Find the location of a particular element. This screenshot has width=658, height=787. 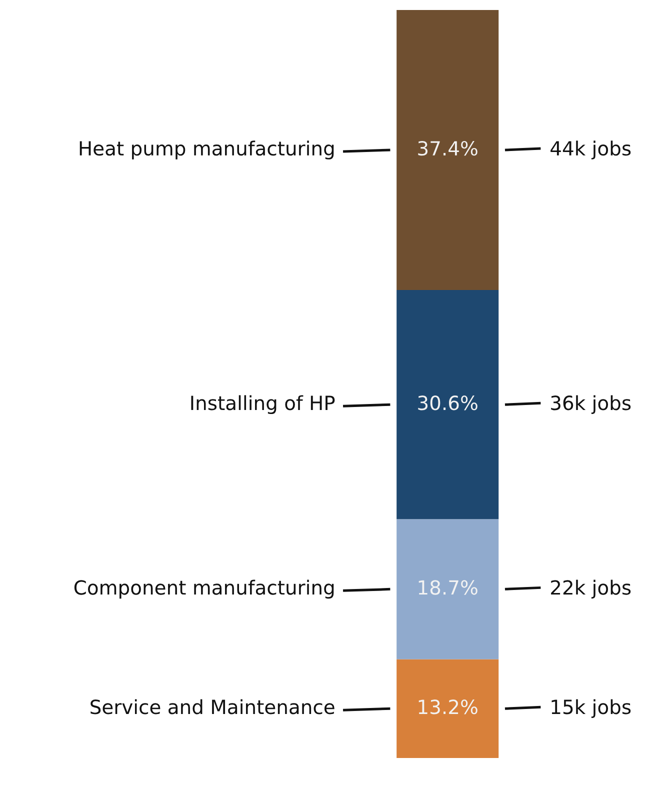

data-label: 18.7% is located at coordinates (448, 587).